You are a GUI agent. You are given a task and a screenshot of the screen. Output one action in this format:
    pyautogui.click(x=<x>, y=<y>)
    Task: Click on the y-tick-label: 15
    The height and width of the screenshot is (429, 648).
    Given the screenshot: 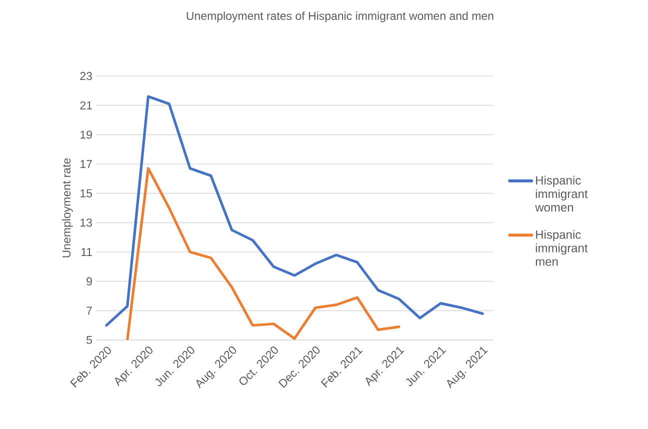 What is the action you would take?
    pyautogui.click(x=86, y=193)
    